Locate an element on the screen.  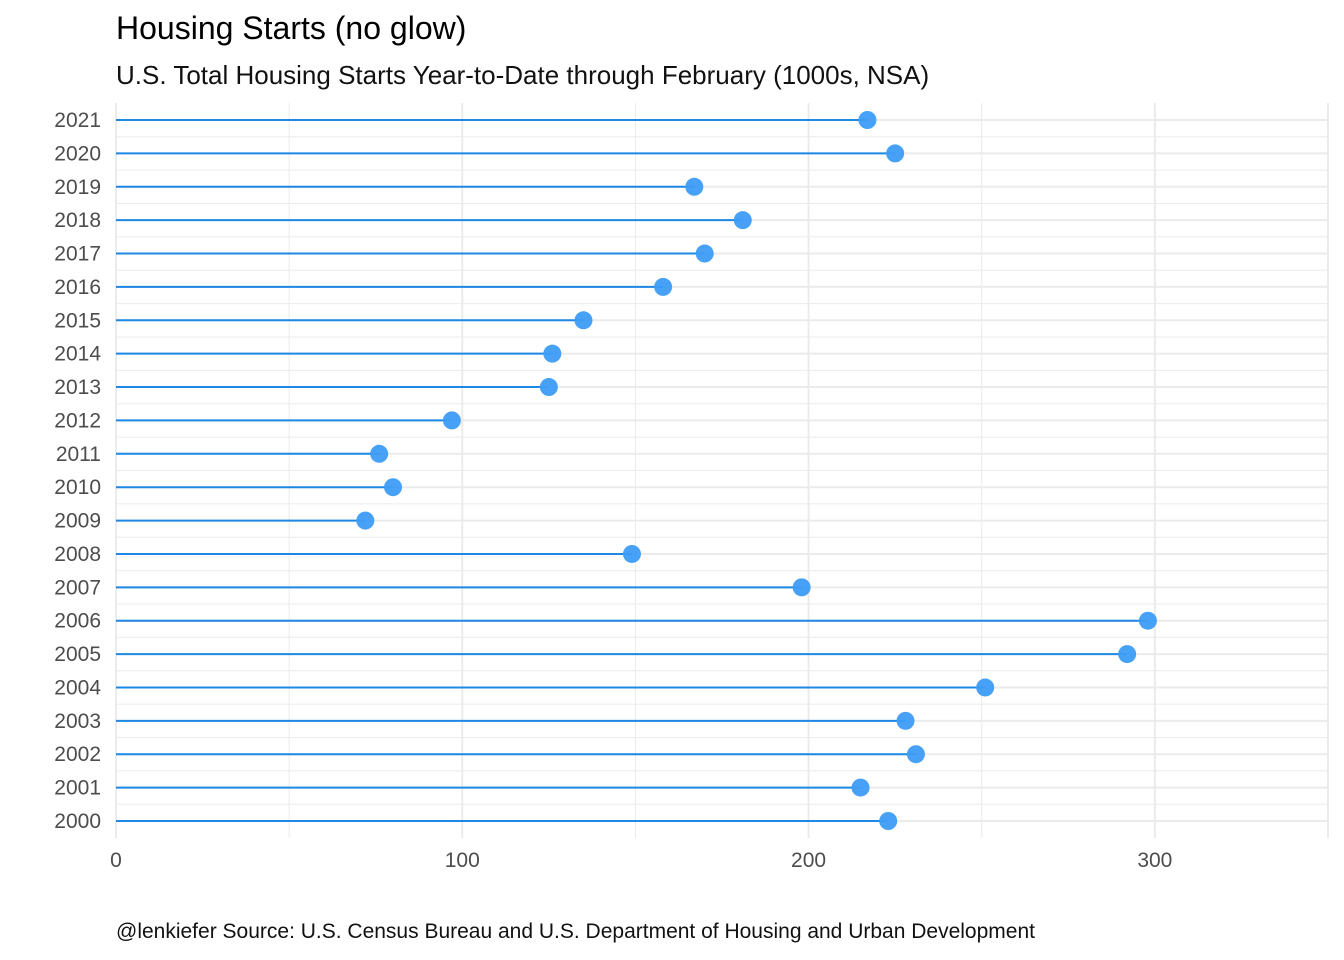
y-tick-label-2010: 2010 is located at coordinates (77, 487).